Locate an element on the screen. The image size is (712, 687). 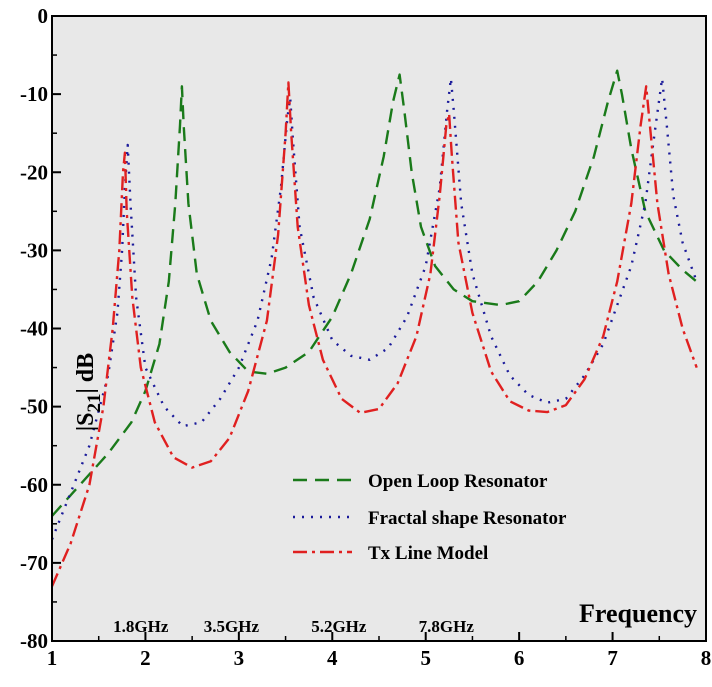
y-tick-label: -60 is located at coordinates (34, 485).